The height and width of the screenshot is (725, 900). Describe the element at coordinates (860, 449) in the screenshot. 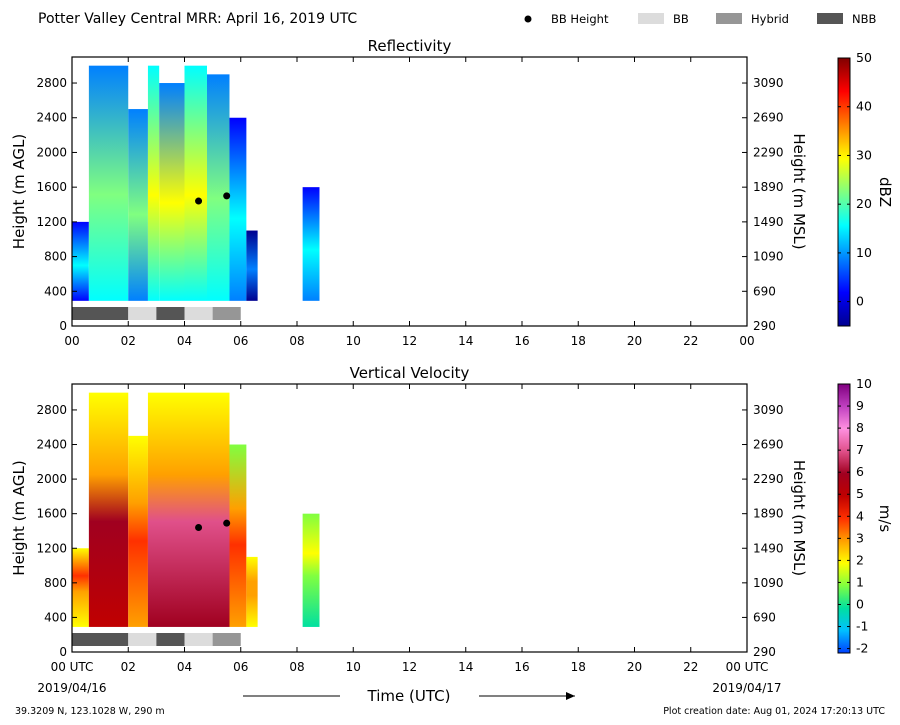

I see `colorbar-tick-label: 7` at that location.